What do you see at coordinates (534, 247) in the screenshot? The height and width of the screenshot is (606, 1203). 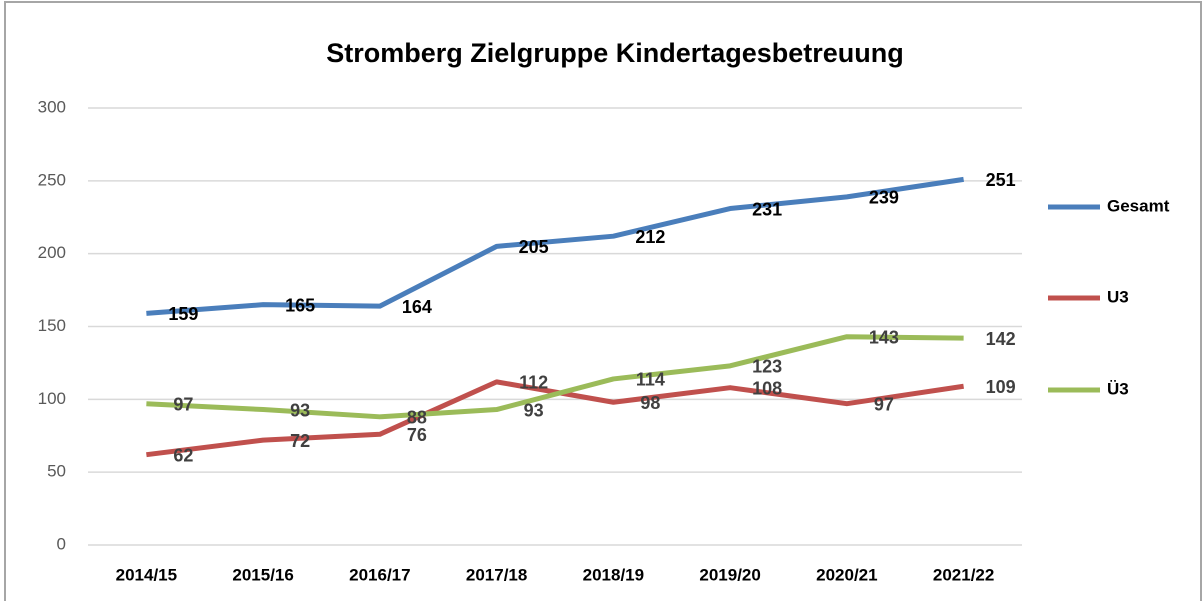 I see `data-label: 205` at bounding box center [534, 247].